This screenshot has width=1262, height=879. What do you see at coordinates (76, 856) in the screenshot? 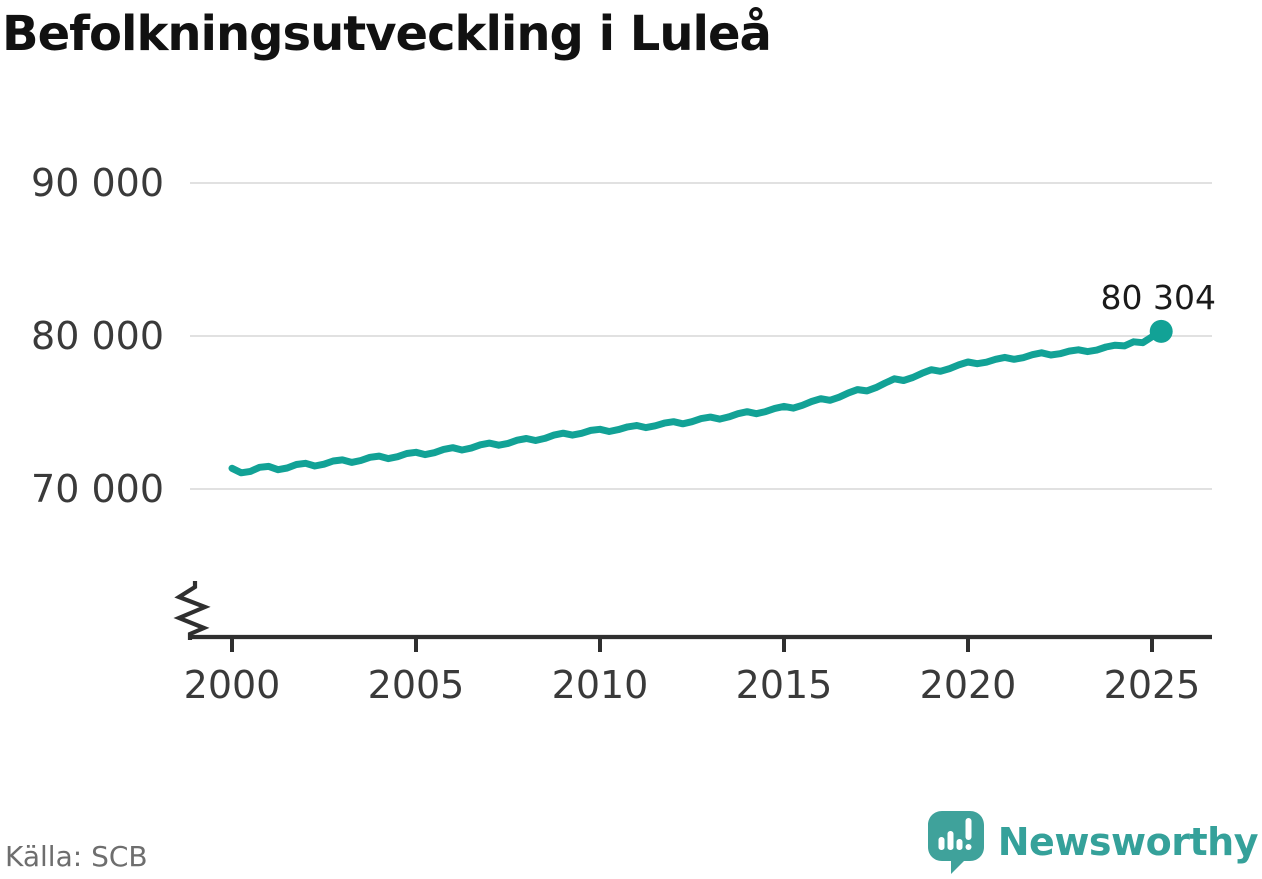
I see `source-note: Källa: SCB` at bounding box center [76, 856].